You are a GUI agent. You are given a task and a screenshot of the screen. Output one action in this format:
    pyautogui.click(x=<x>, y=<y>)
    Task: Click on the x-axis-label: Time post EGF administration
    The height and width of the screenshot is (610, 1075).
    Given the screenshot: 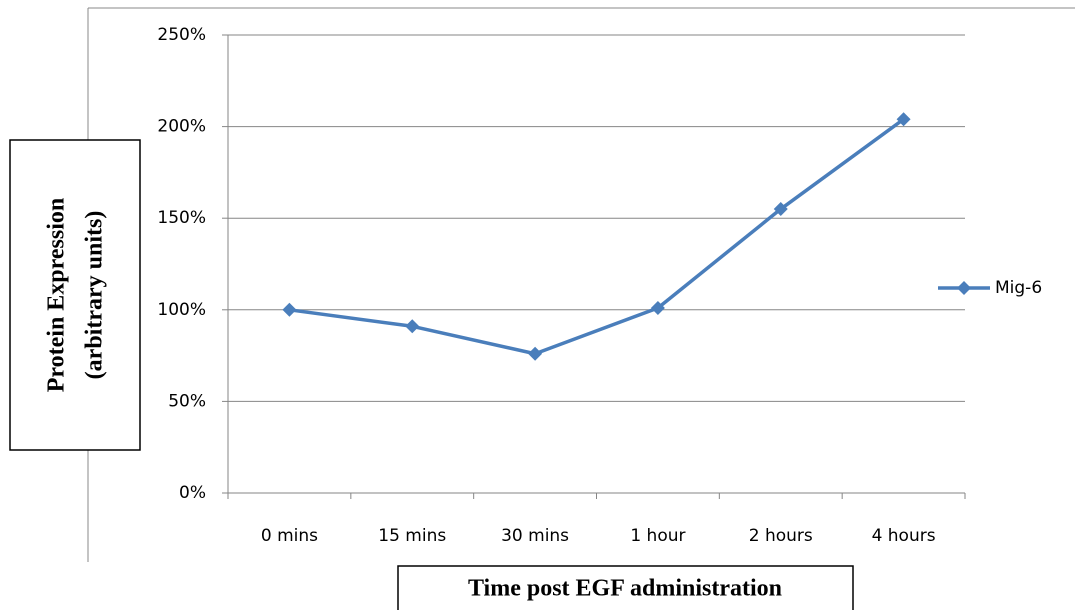 What is the action you would take?
    pyautogui.click(x=625, y=589)
    